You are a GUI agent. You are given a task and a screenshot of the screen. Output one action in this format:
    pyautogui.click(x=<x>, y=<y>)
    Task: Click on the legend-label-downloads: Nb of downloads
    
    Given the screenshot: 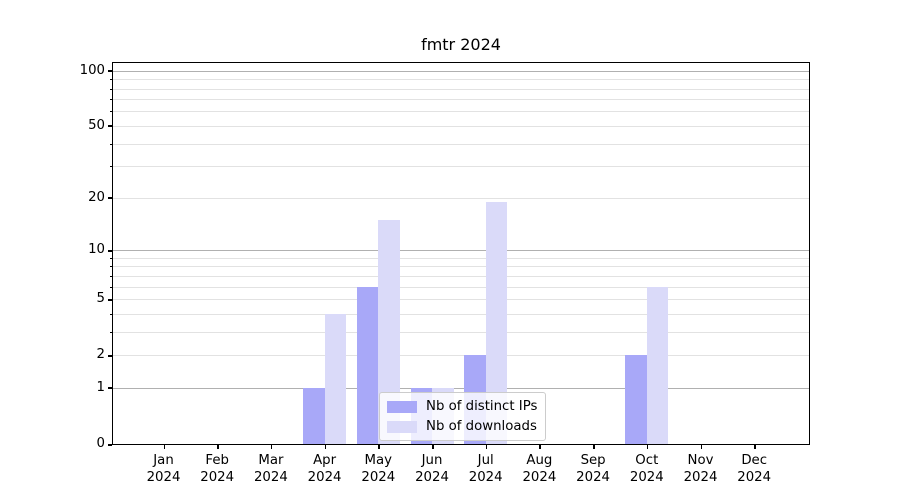 What is the action you would take?
    pyautogui.click(x=481, y=426)
    